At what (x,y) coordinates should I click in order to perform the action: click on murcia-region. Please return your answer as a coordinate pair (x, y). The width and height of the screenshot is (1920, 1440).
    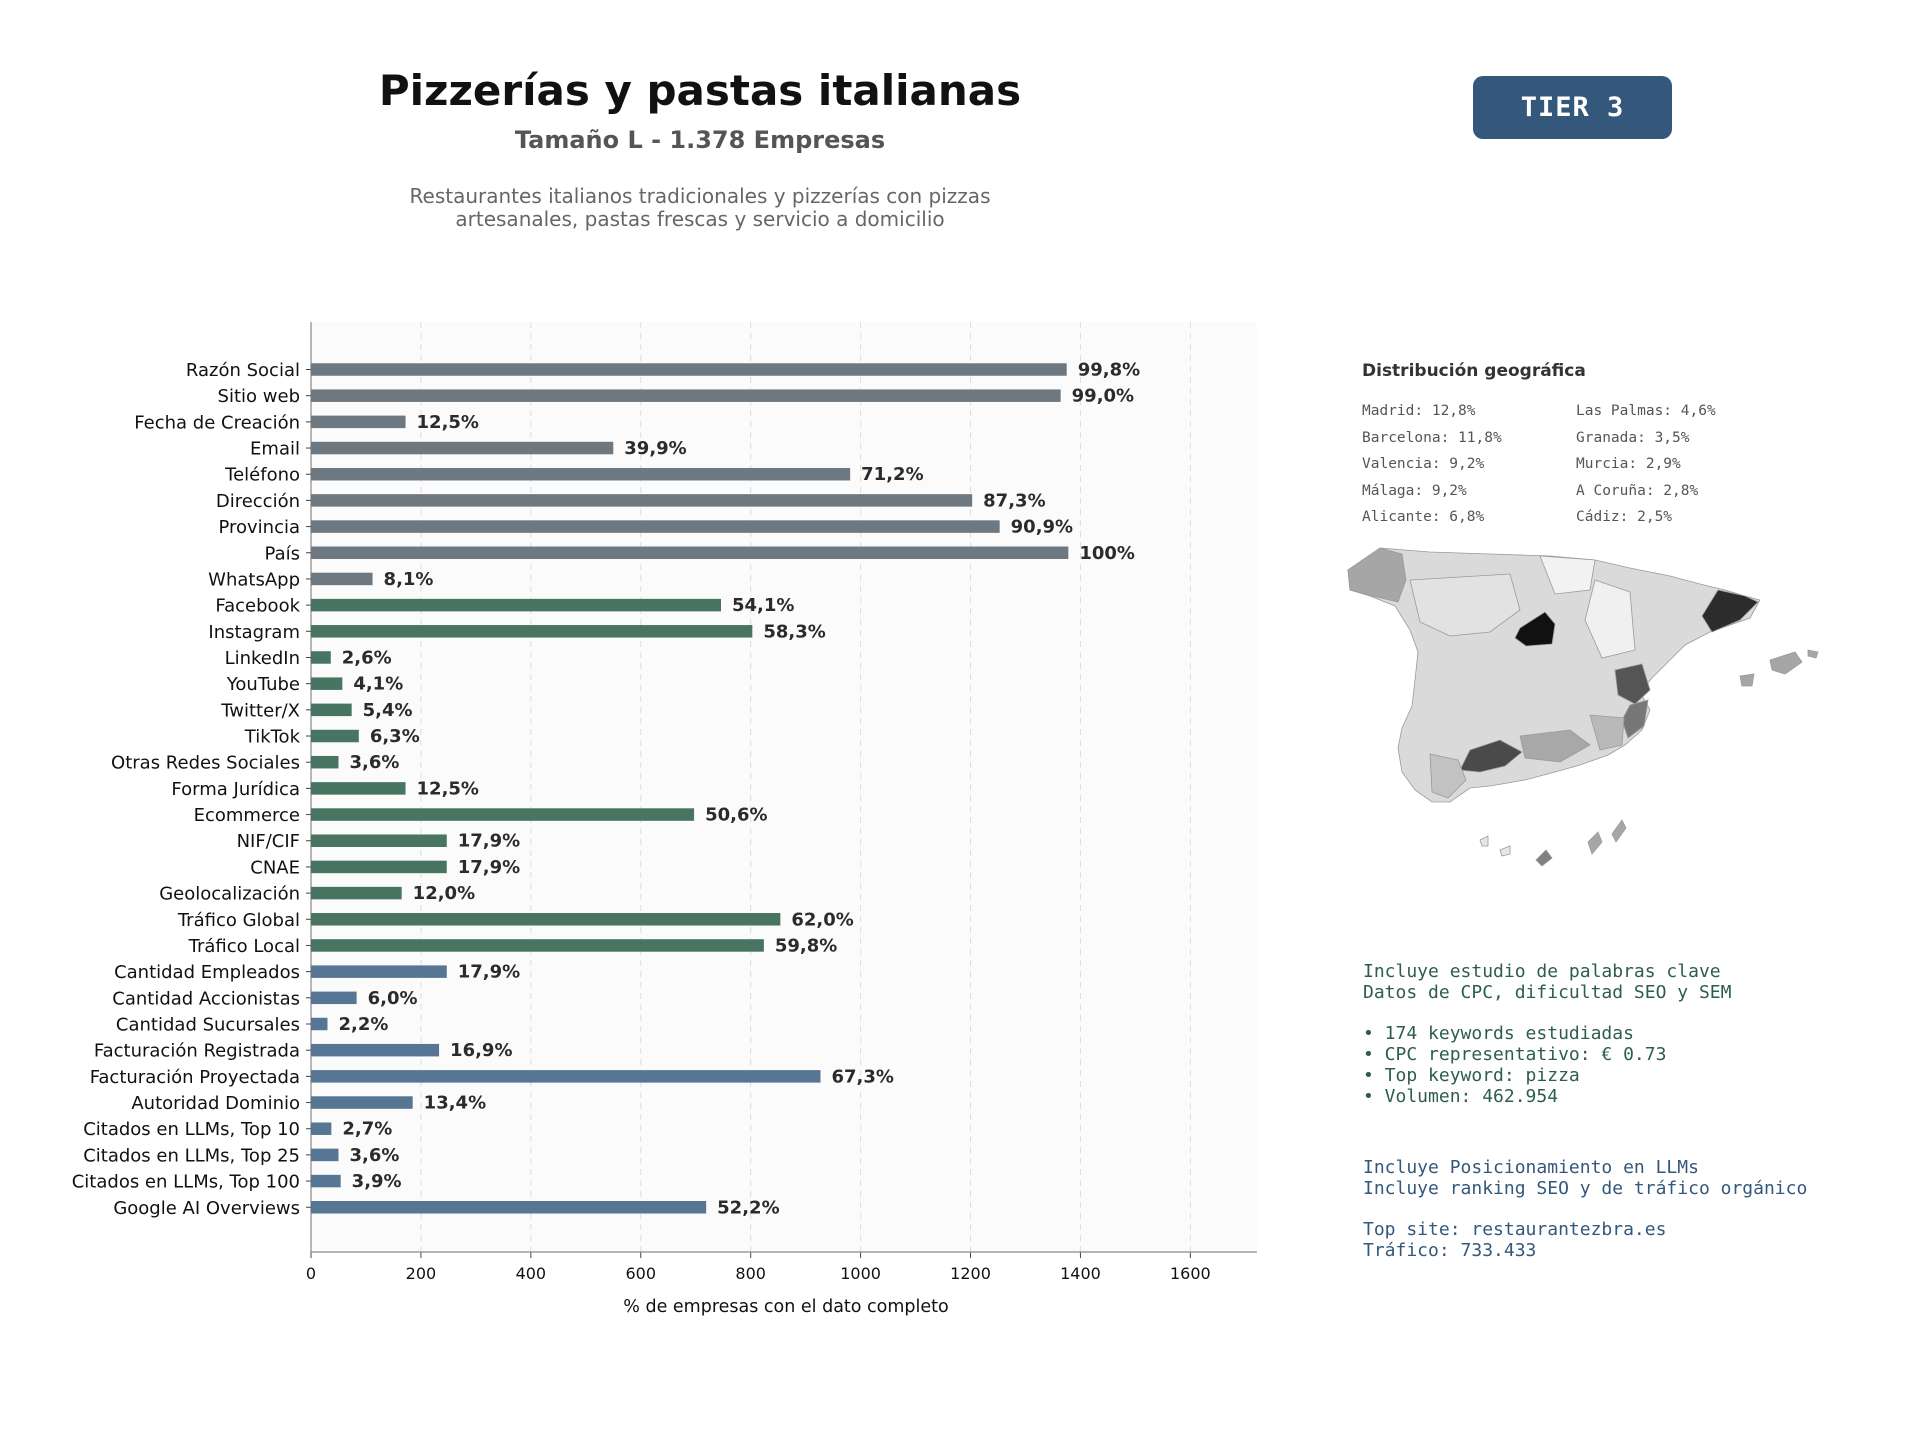
    Looking at the image, I should click on (1607, 732).